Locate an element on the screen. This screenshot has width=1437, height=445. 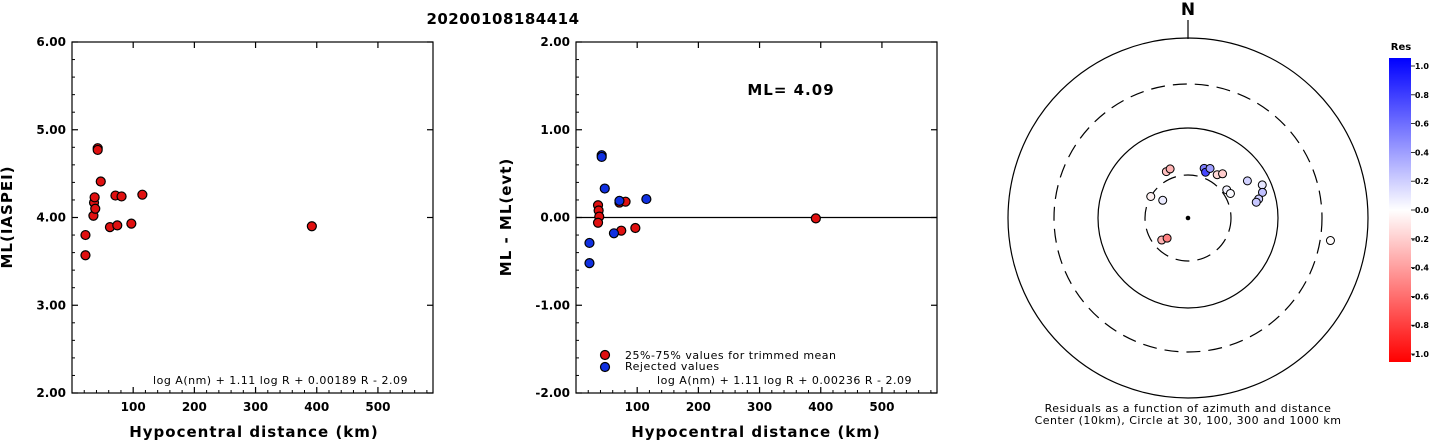
magnitude-x-tick-label: 300 is located at coordinates (255, 407).